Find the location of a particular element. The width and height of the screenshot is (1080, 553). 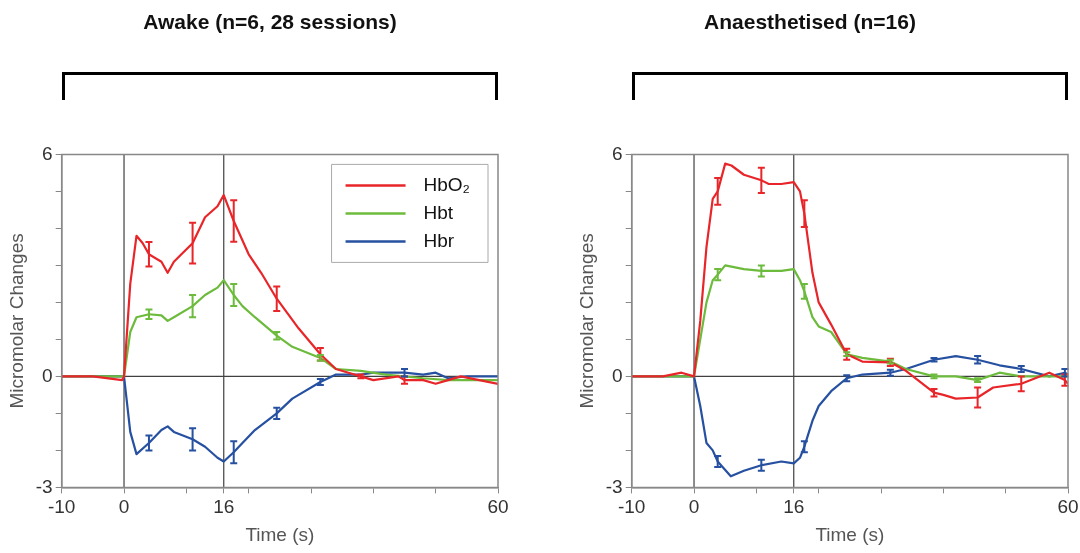

chart-title: Anaesthetised (n=16) is located at coordinates (810, 22).